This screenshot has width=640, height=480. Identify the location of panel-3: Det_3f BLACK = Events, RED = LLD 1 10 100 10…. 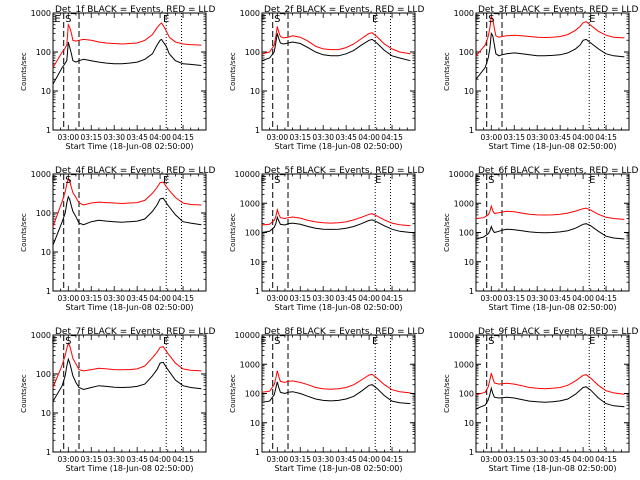
(540, 78).